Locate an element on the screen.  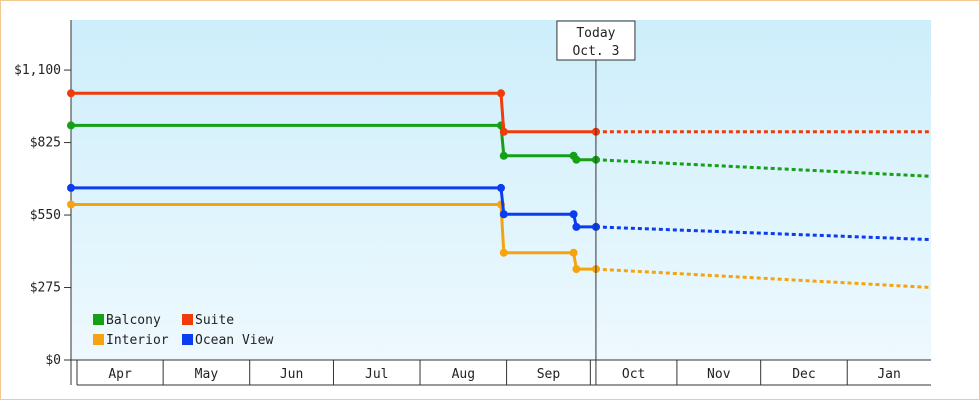
y-tick-label: $825 is located at coordinates (45, 143).